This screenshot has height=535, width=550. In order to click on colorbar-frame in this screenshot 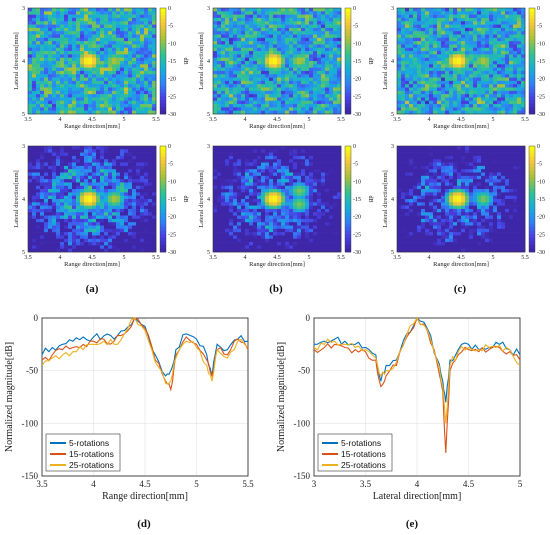, I will do `click(163, 199)`.